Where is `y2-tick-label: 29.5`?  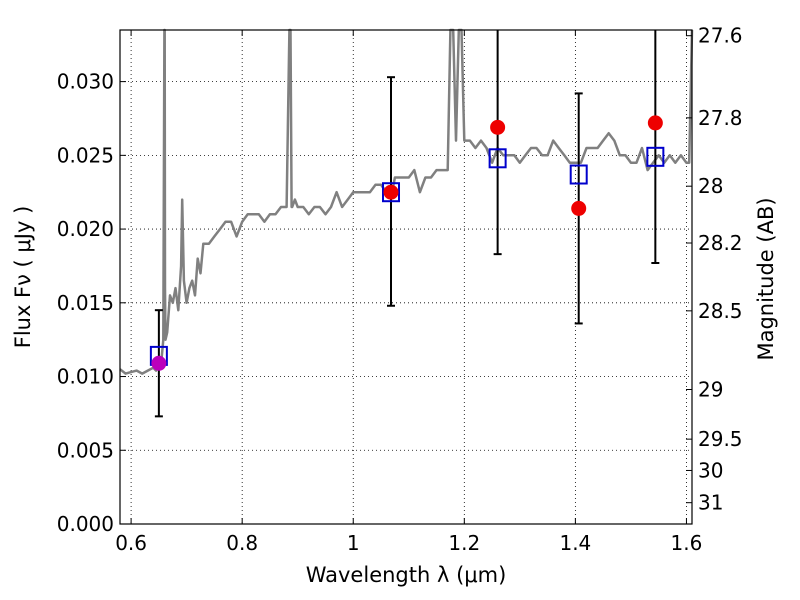
y2-tick-label: 29.5 is located at coordinates (720, 439).